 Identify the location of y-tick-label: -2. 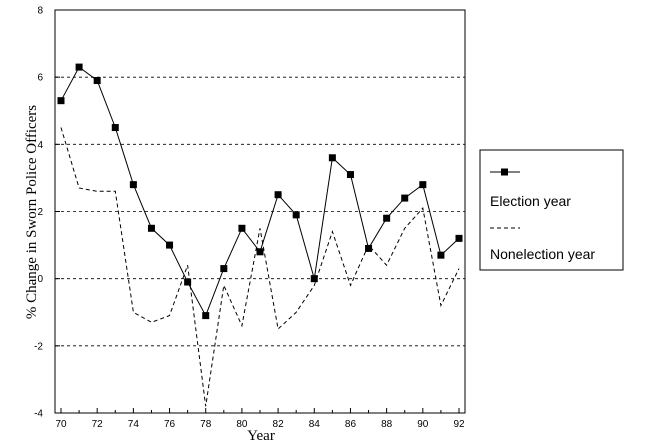
(38, 346).